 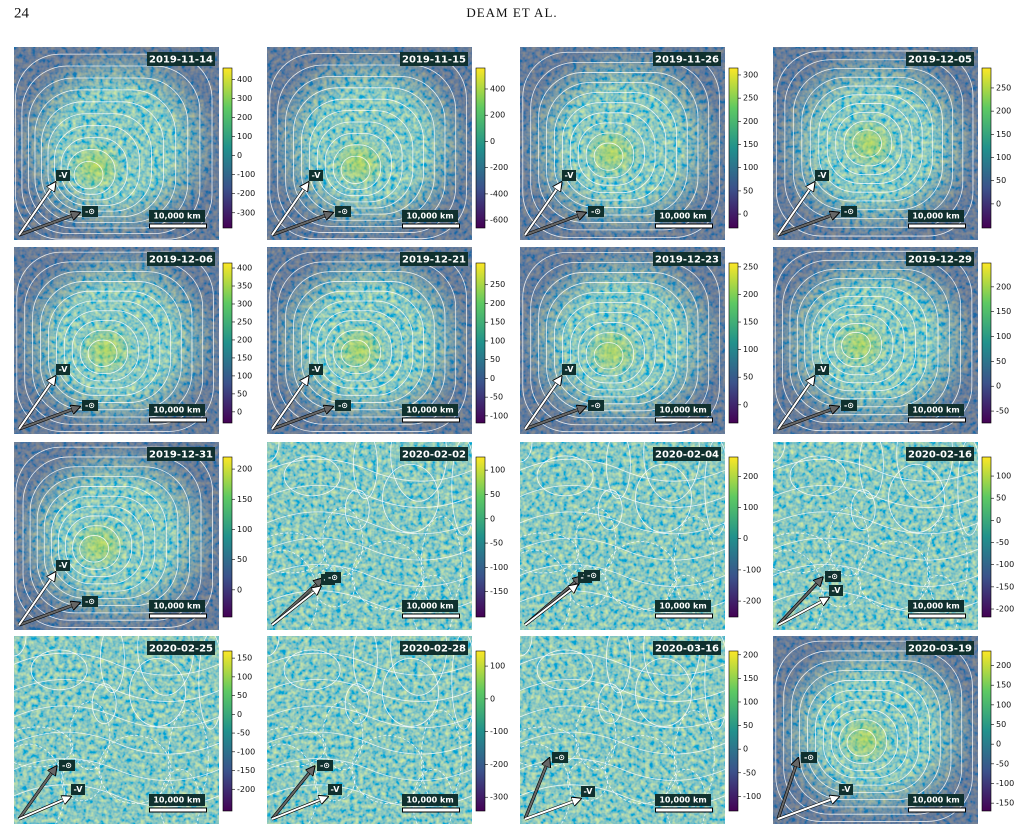 I want to click on sun-label: -⊙, so click(x=325, y=765).